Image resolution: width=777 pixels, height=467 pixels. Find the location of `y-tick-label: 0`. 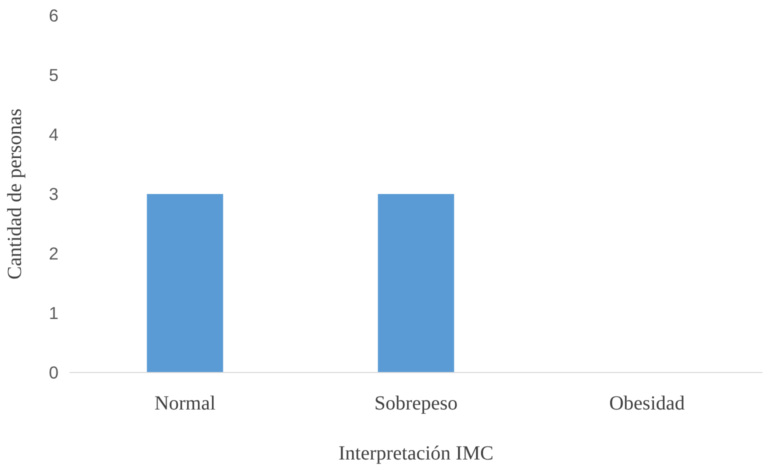

y-tick-label: 0 is located at coordinates (53, 372).